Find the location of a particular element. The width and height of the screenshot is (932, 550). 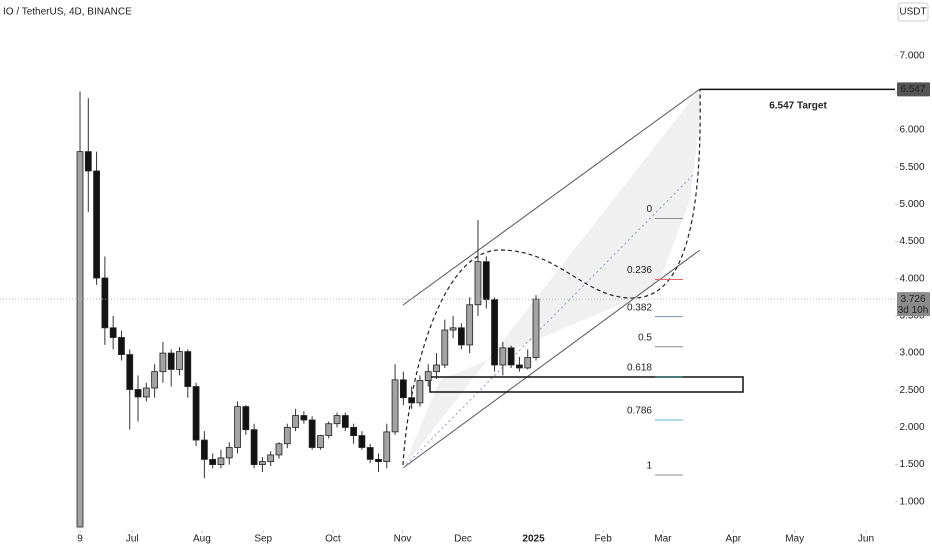

fib-label: 0 is located at coordinates (649, 209).